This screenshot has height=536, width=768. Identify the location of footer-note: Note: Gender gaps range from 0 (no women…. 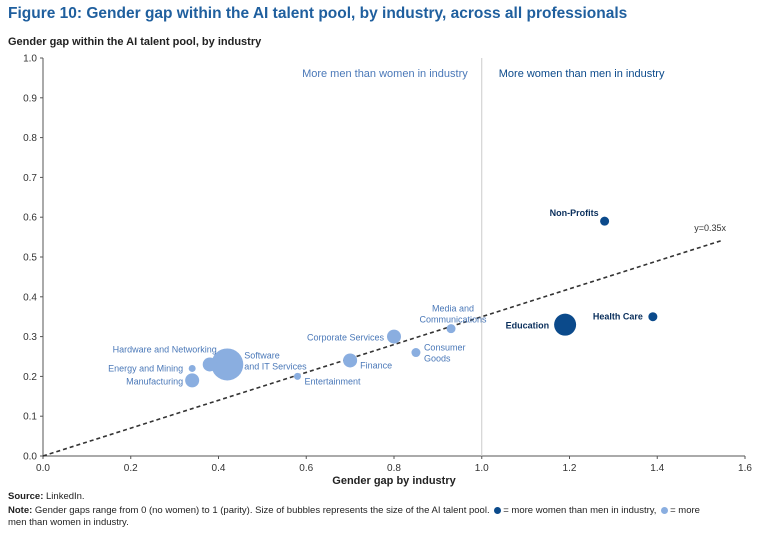
(383, 517).